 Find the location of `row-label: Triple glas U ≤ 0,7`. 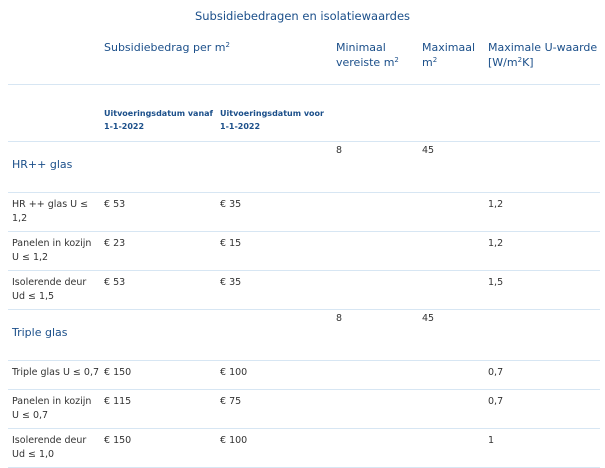

row-label: Triple glas U ≤ 0,7 is located at coordinates (56, 372).